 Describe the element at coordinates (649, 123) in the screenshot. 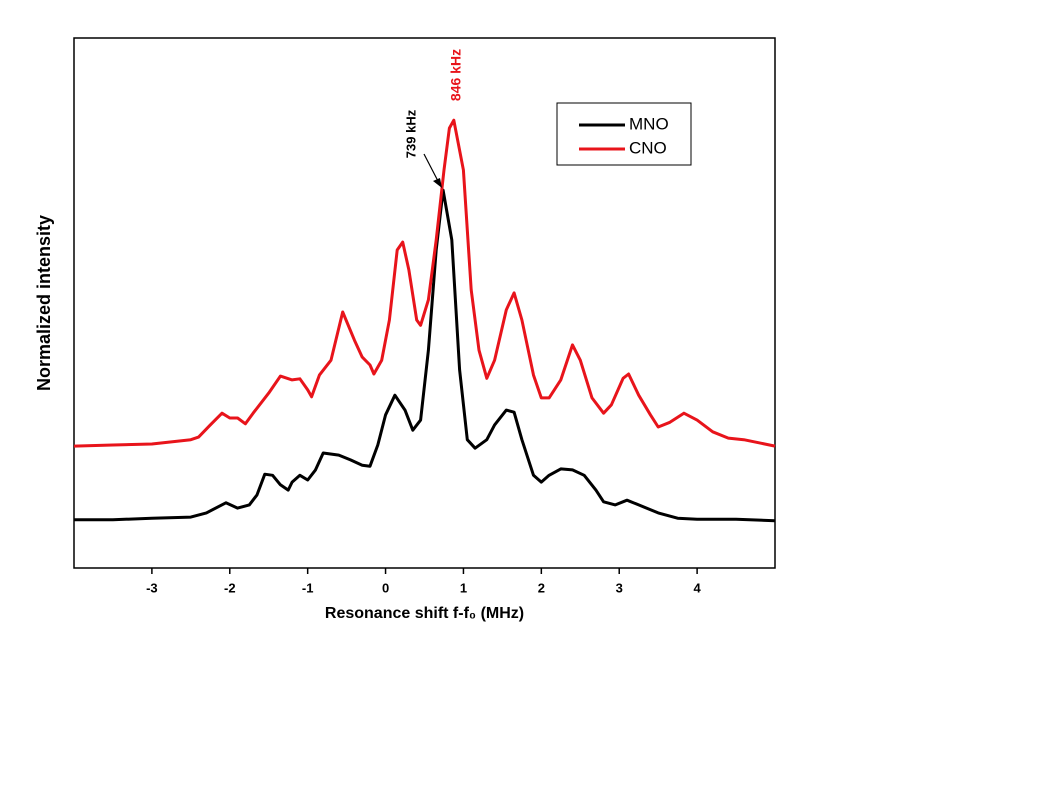

I see `legend-label: MNO` at that location.